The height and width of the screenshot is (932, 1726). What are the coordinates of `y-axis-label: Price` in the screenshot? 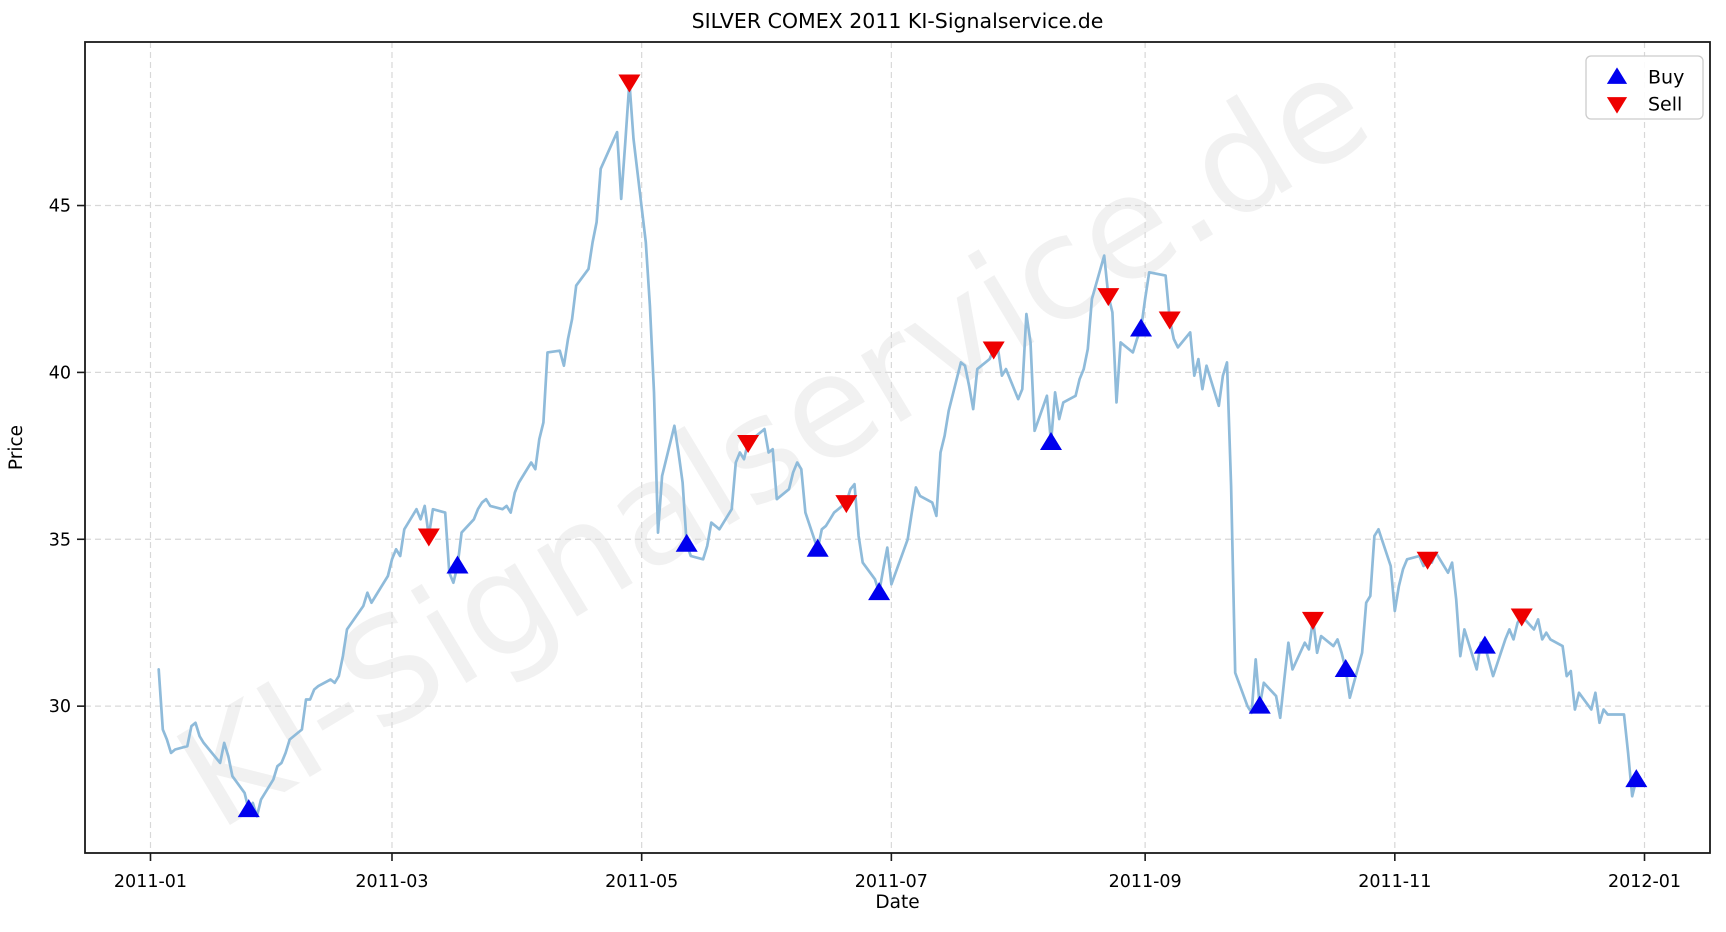 It's located at (16, 447).